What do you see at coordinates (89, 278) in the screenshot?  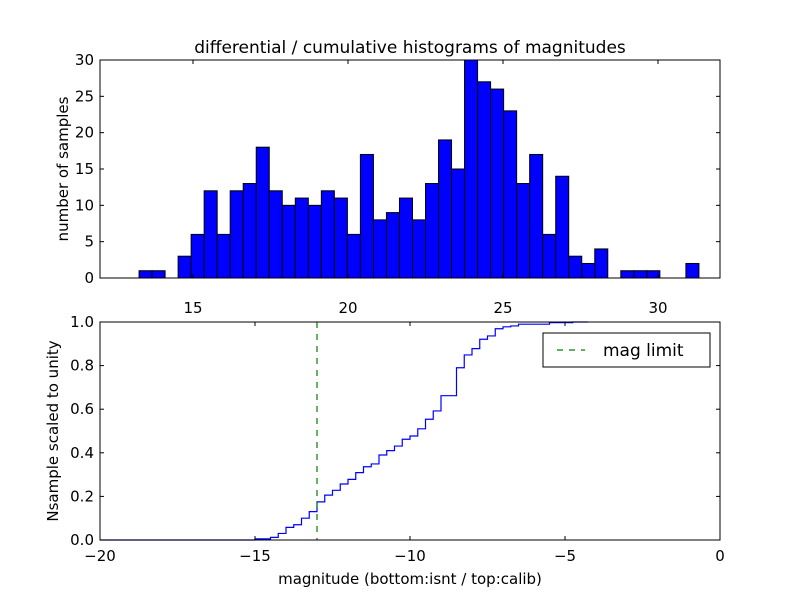 I see `top-y-tick-label: 0` at bounding box center [89, 278].